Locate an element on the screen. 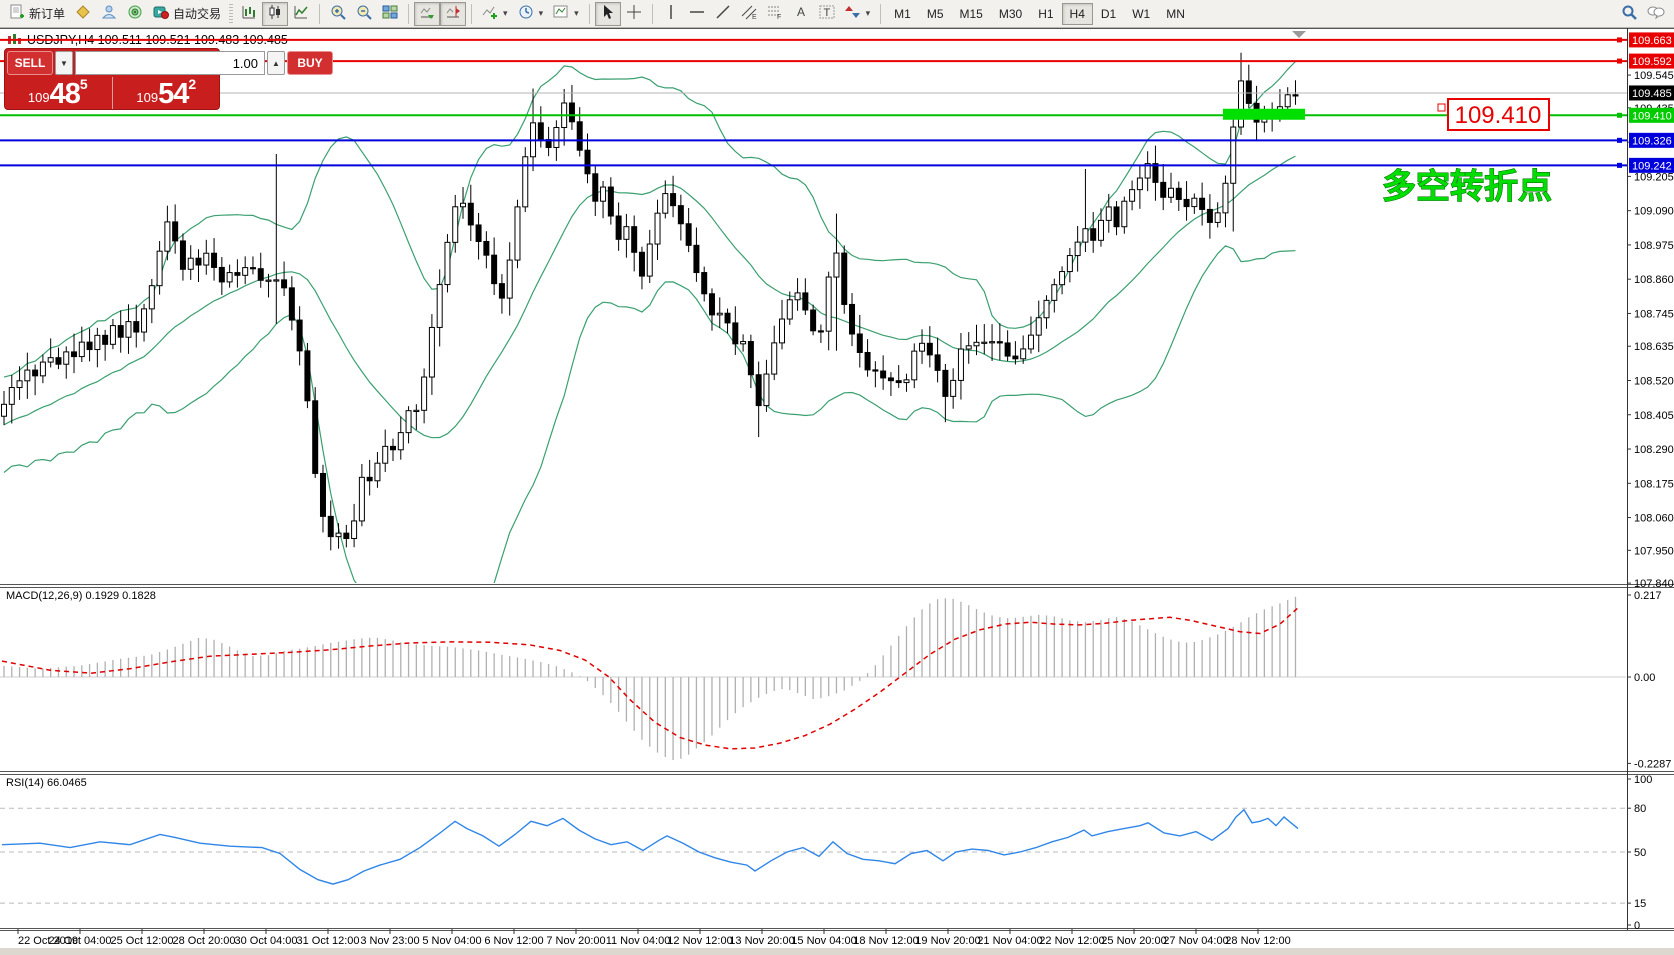 The image size is (1674, 955). toolbar-grip is located at coordinates (231, 13).